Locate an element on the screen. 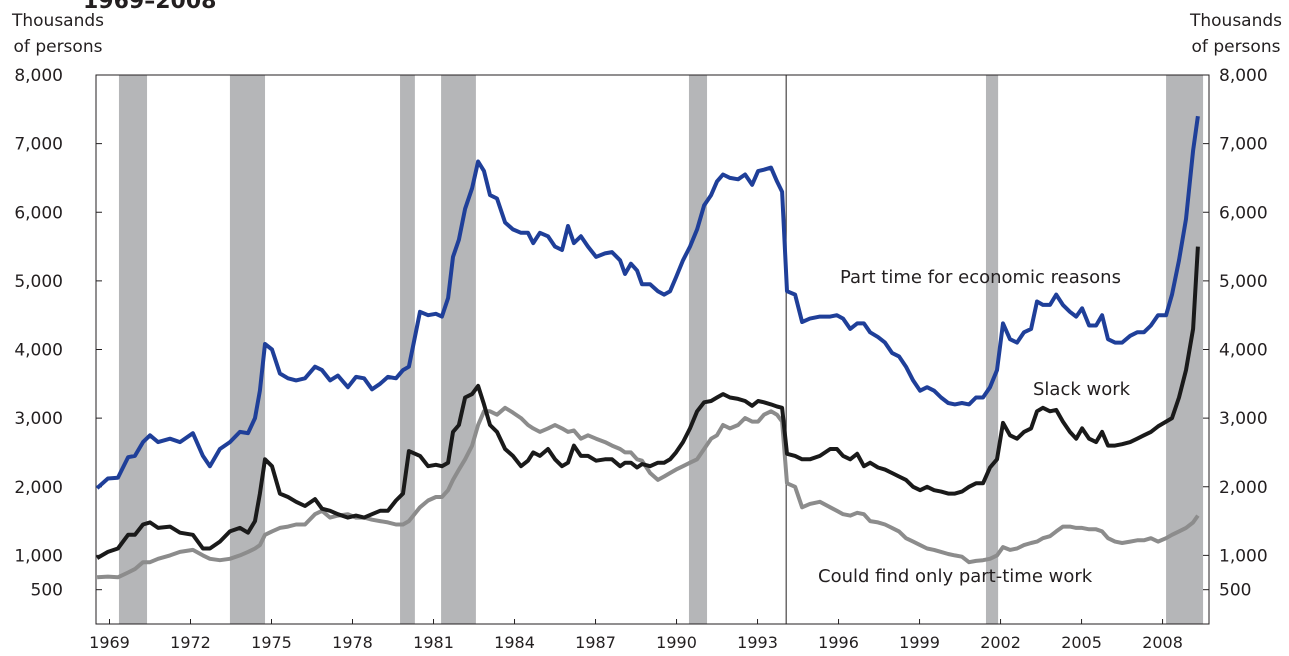  y-tick-label: 500 is located at coordinates (47, 591).